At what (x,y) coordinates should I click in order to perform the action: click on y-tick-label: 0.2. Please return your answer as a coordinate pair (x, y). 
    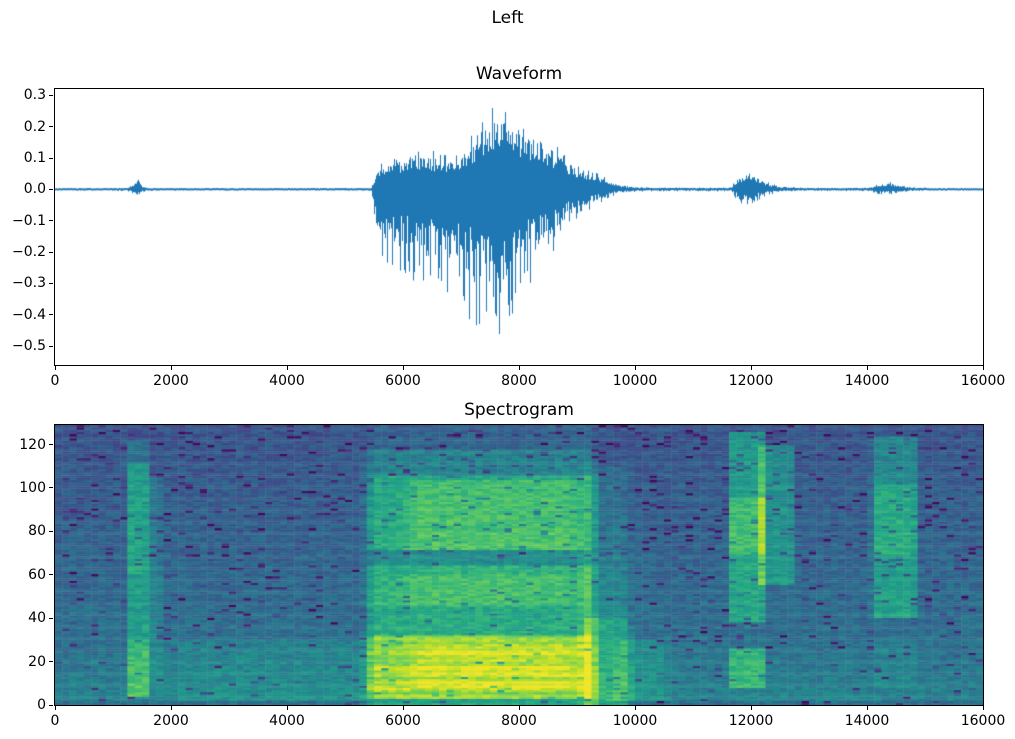
    Looking at the image, I should click on (34, 126).